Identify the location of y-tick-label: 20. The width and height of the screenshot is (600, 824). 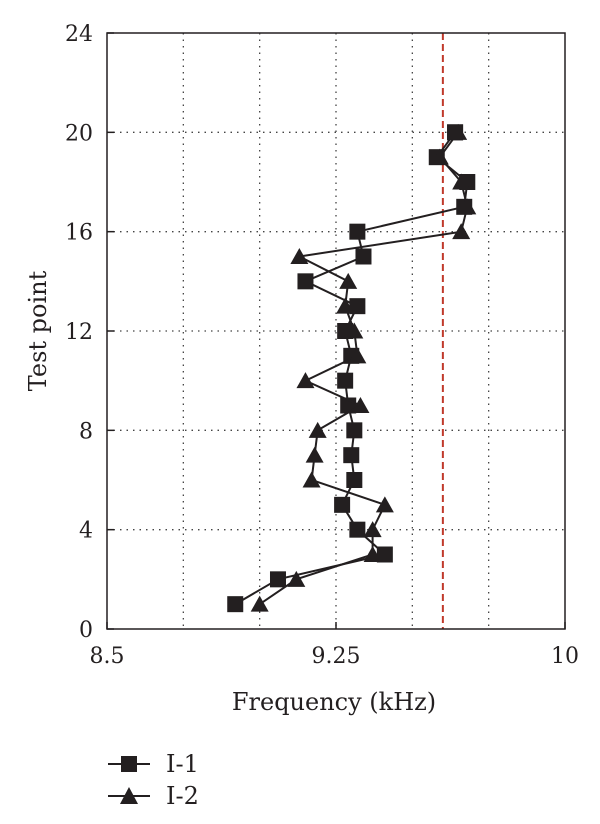
(79, 133).